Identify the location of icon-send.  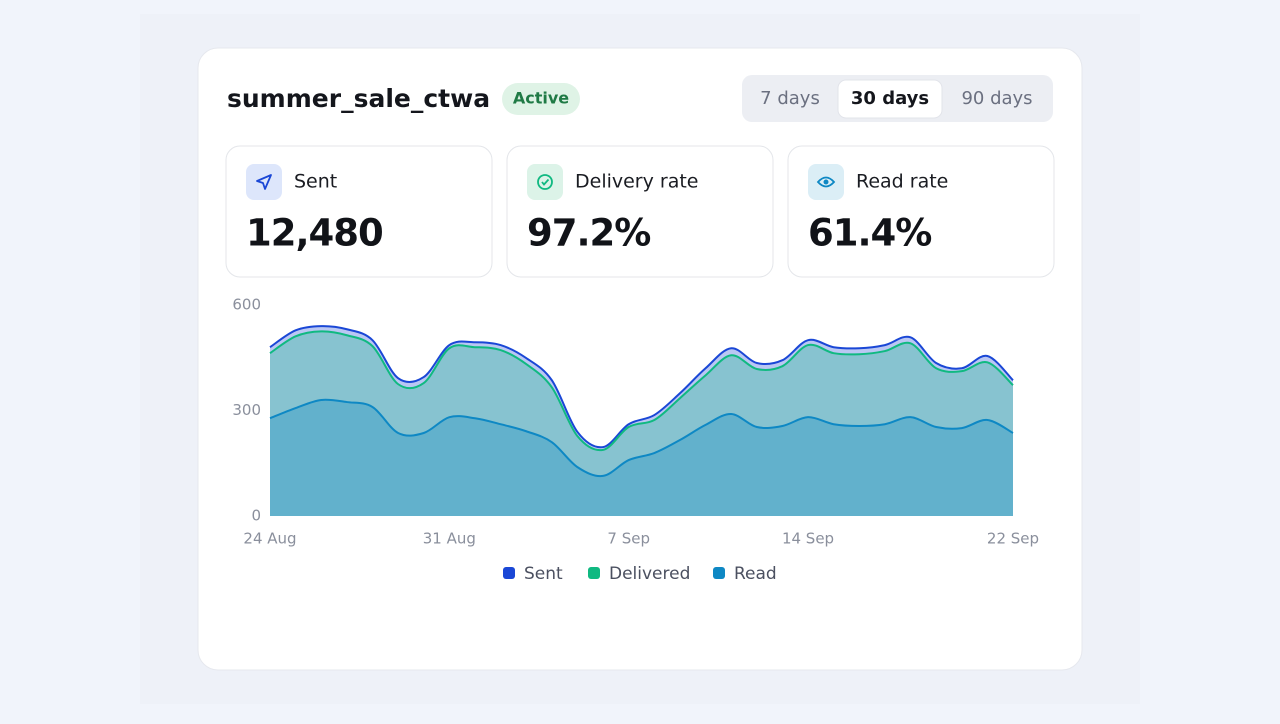
(264, 182).